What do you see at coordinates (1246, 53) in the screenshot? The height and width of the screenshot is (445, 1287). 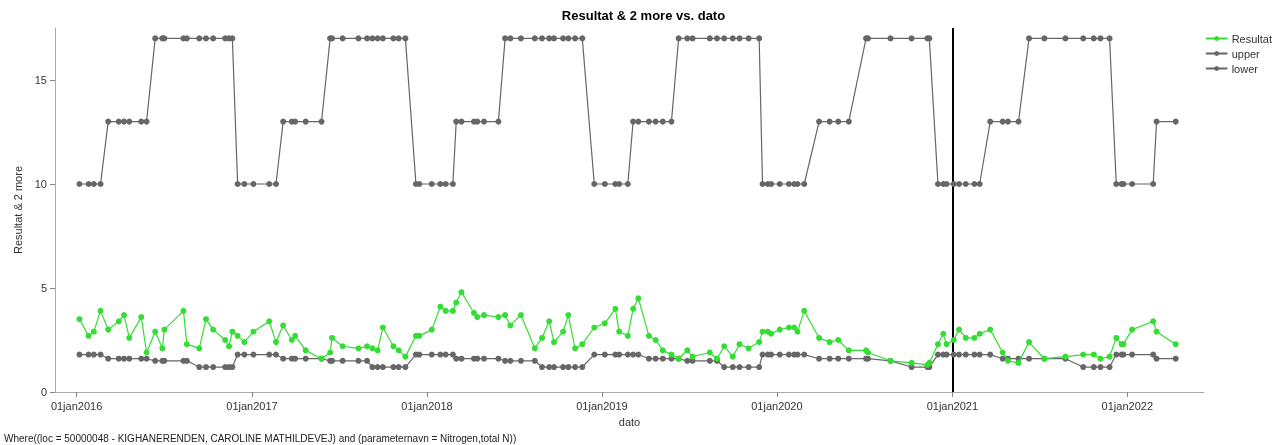 I see `legend-label: upper` at bounding box center [1246, 53].